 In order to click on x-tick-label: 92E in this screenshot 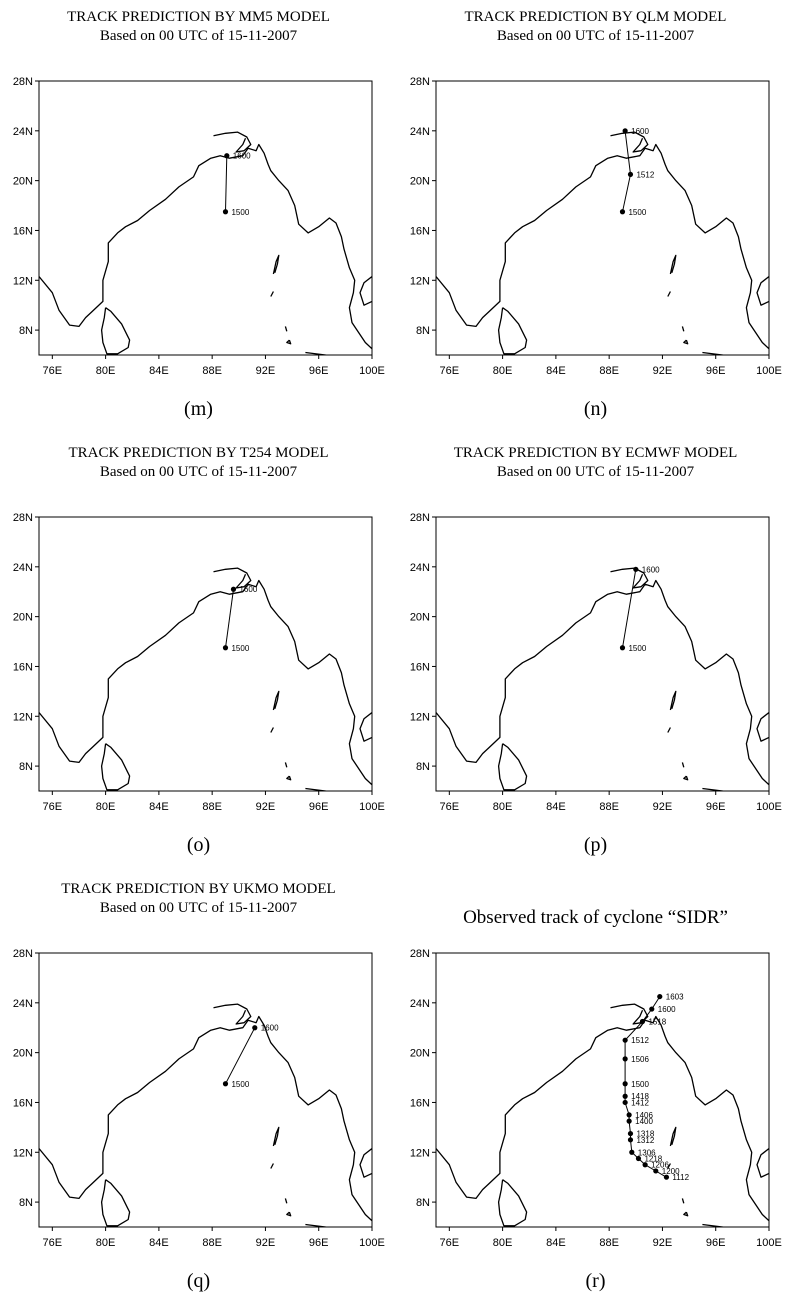, I will do `click(266, 807)`.